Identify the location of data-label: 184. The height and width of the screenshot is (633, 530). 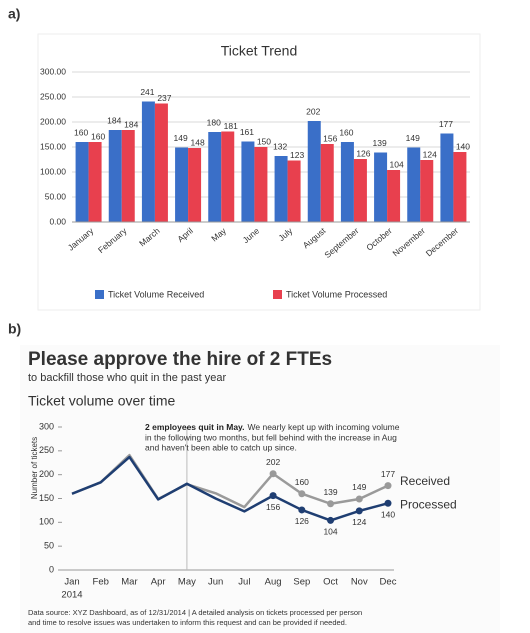
(131, 124).